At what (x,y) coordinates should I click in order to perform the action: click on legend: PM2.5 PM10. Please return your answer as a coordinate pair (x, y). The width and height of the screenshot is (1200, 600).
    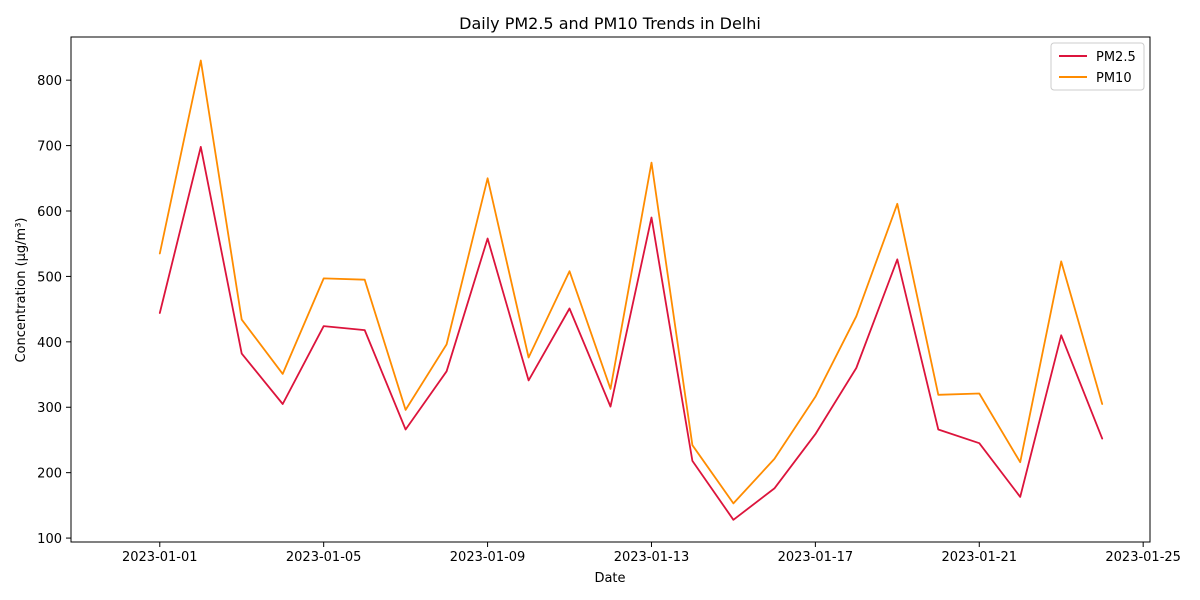
    Looking at the image, I should click on (1097, 66).